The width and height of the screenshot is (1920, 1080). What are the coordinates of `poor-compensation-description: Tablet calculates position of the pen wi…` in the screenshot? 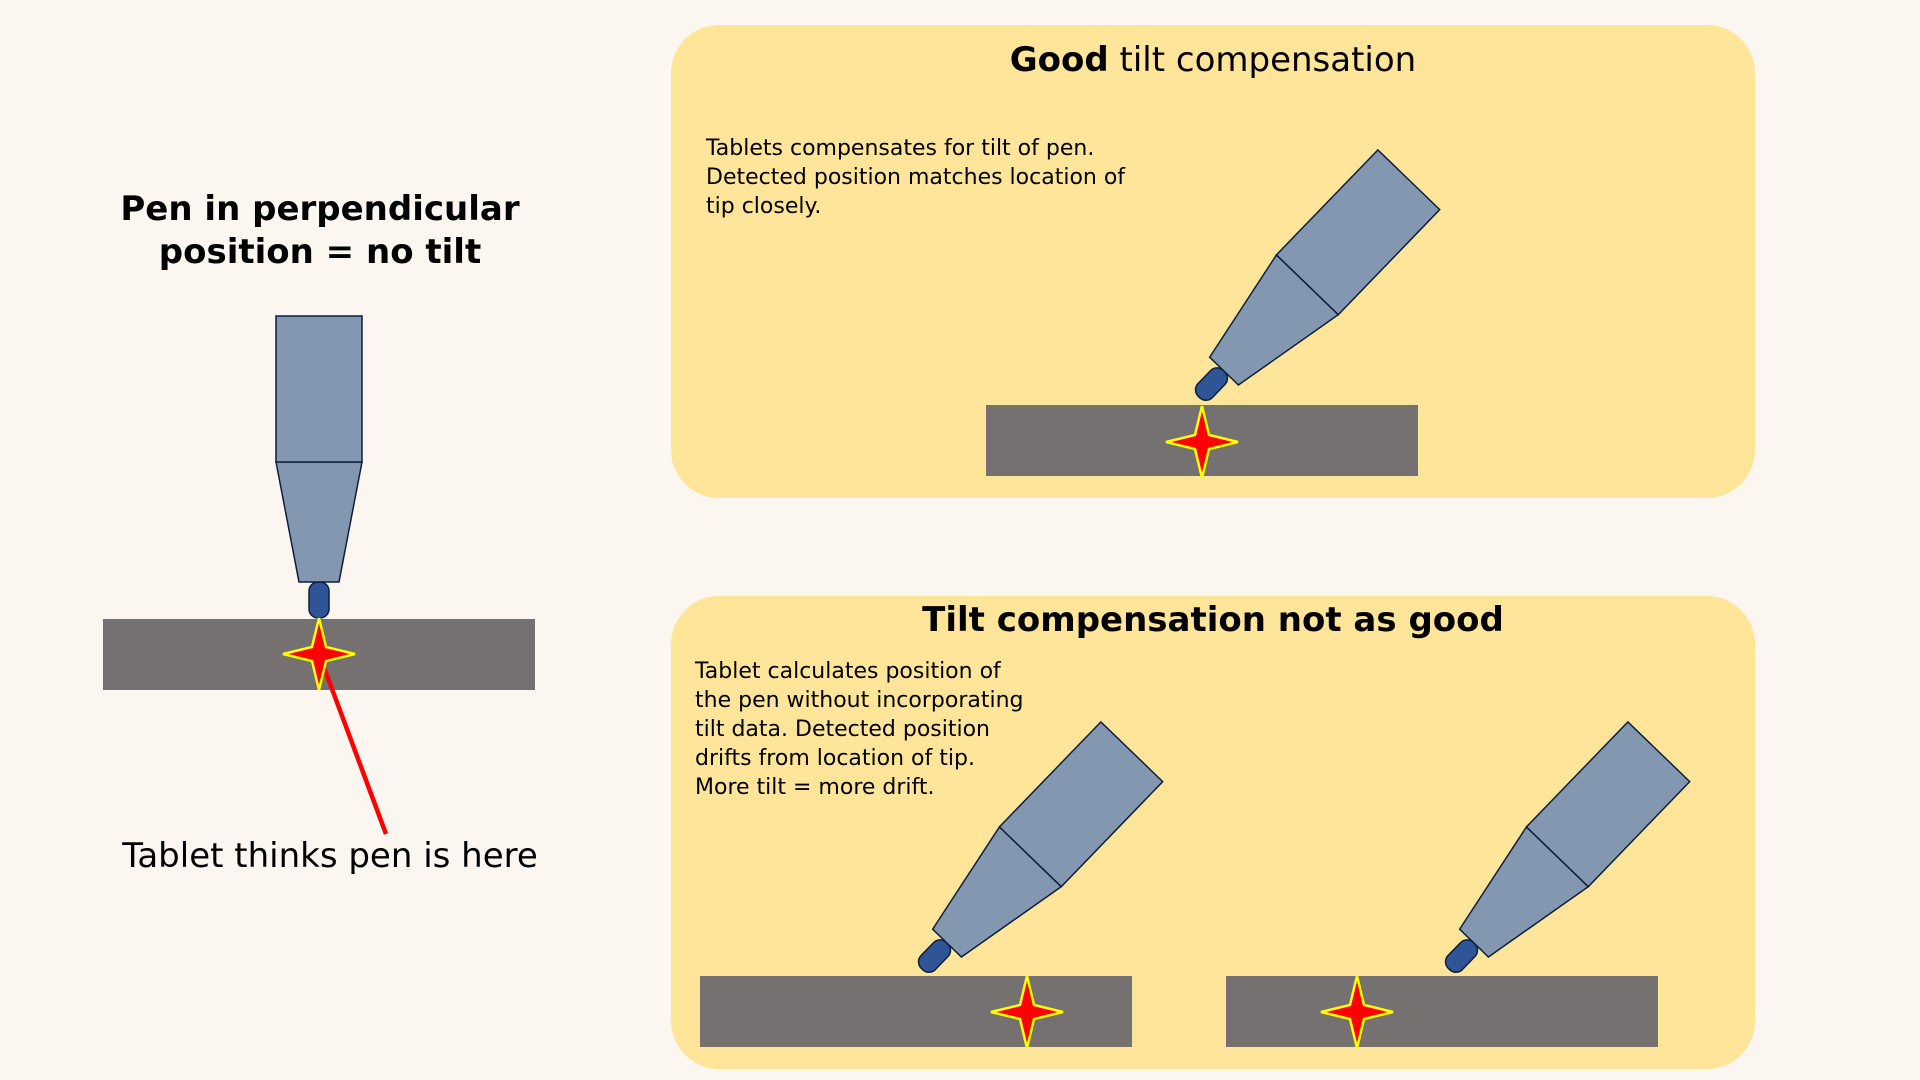 It's located at (859, 729).